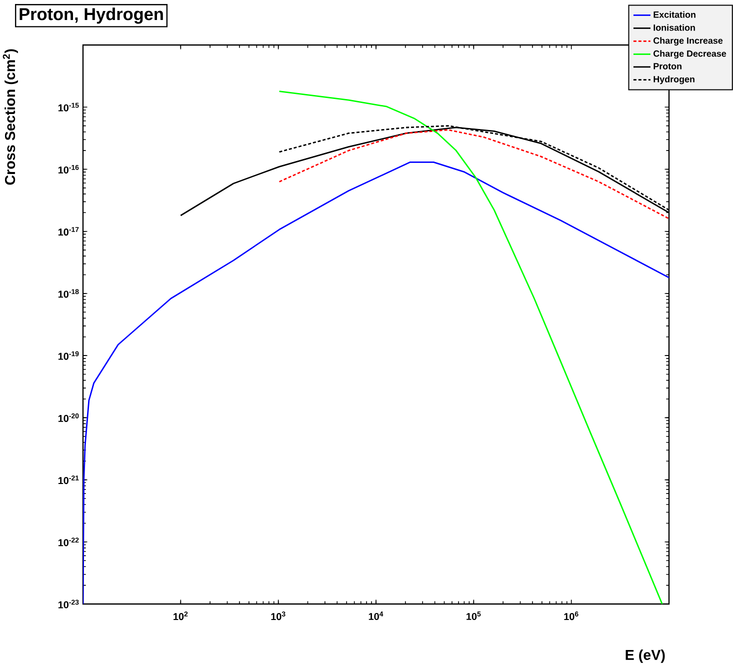 This screenshot has width=733, height=672. What do you see at coordinates (68, 480) in the screenshot?
I see `y-tick-label: 10$^{-21}$` at bounding box center [68, 480].